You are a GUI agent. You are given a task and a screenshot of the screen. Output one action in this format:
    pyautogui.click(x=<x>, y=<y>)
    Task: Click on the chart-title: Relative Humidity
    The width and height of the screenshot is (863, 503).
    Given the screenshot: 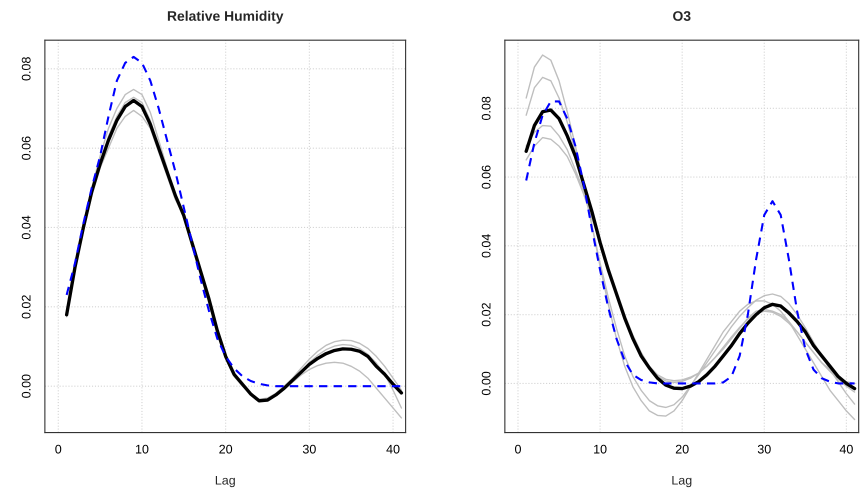 What is the action you would take?
    pyautogui.click(x=226, y=17)
    